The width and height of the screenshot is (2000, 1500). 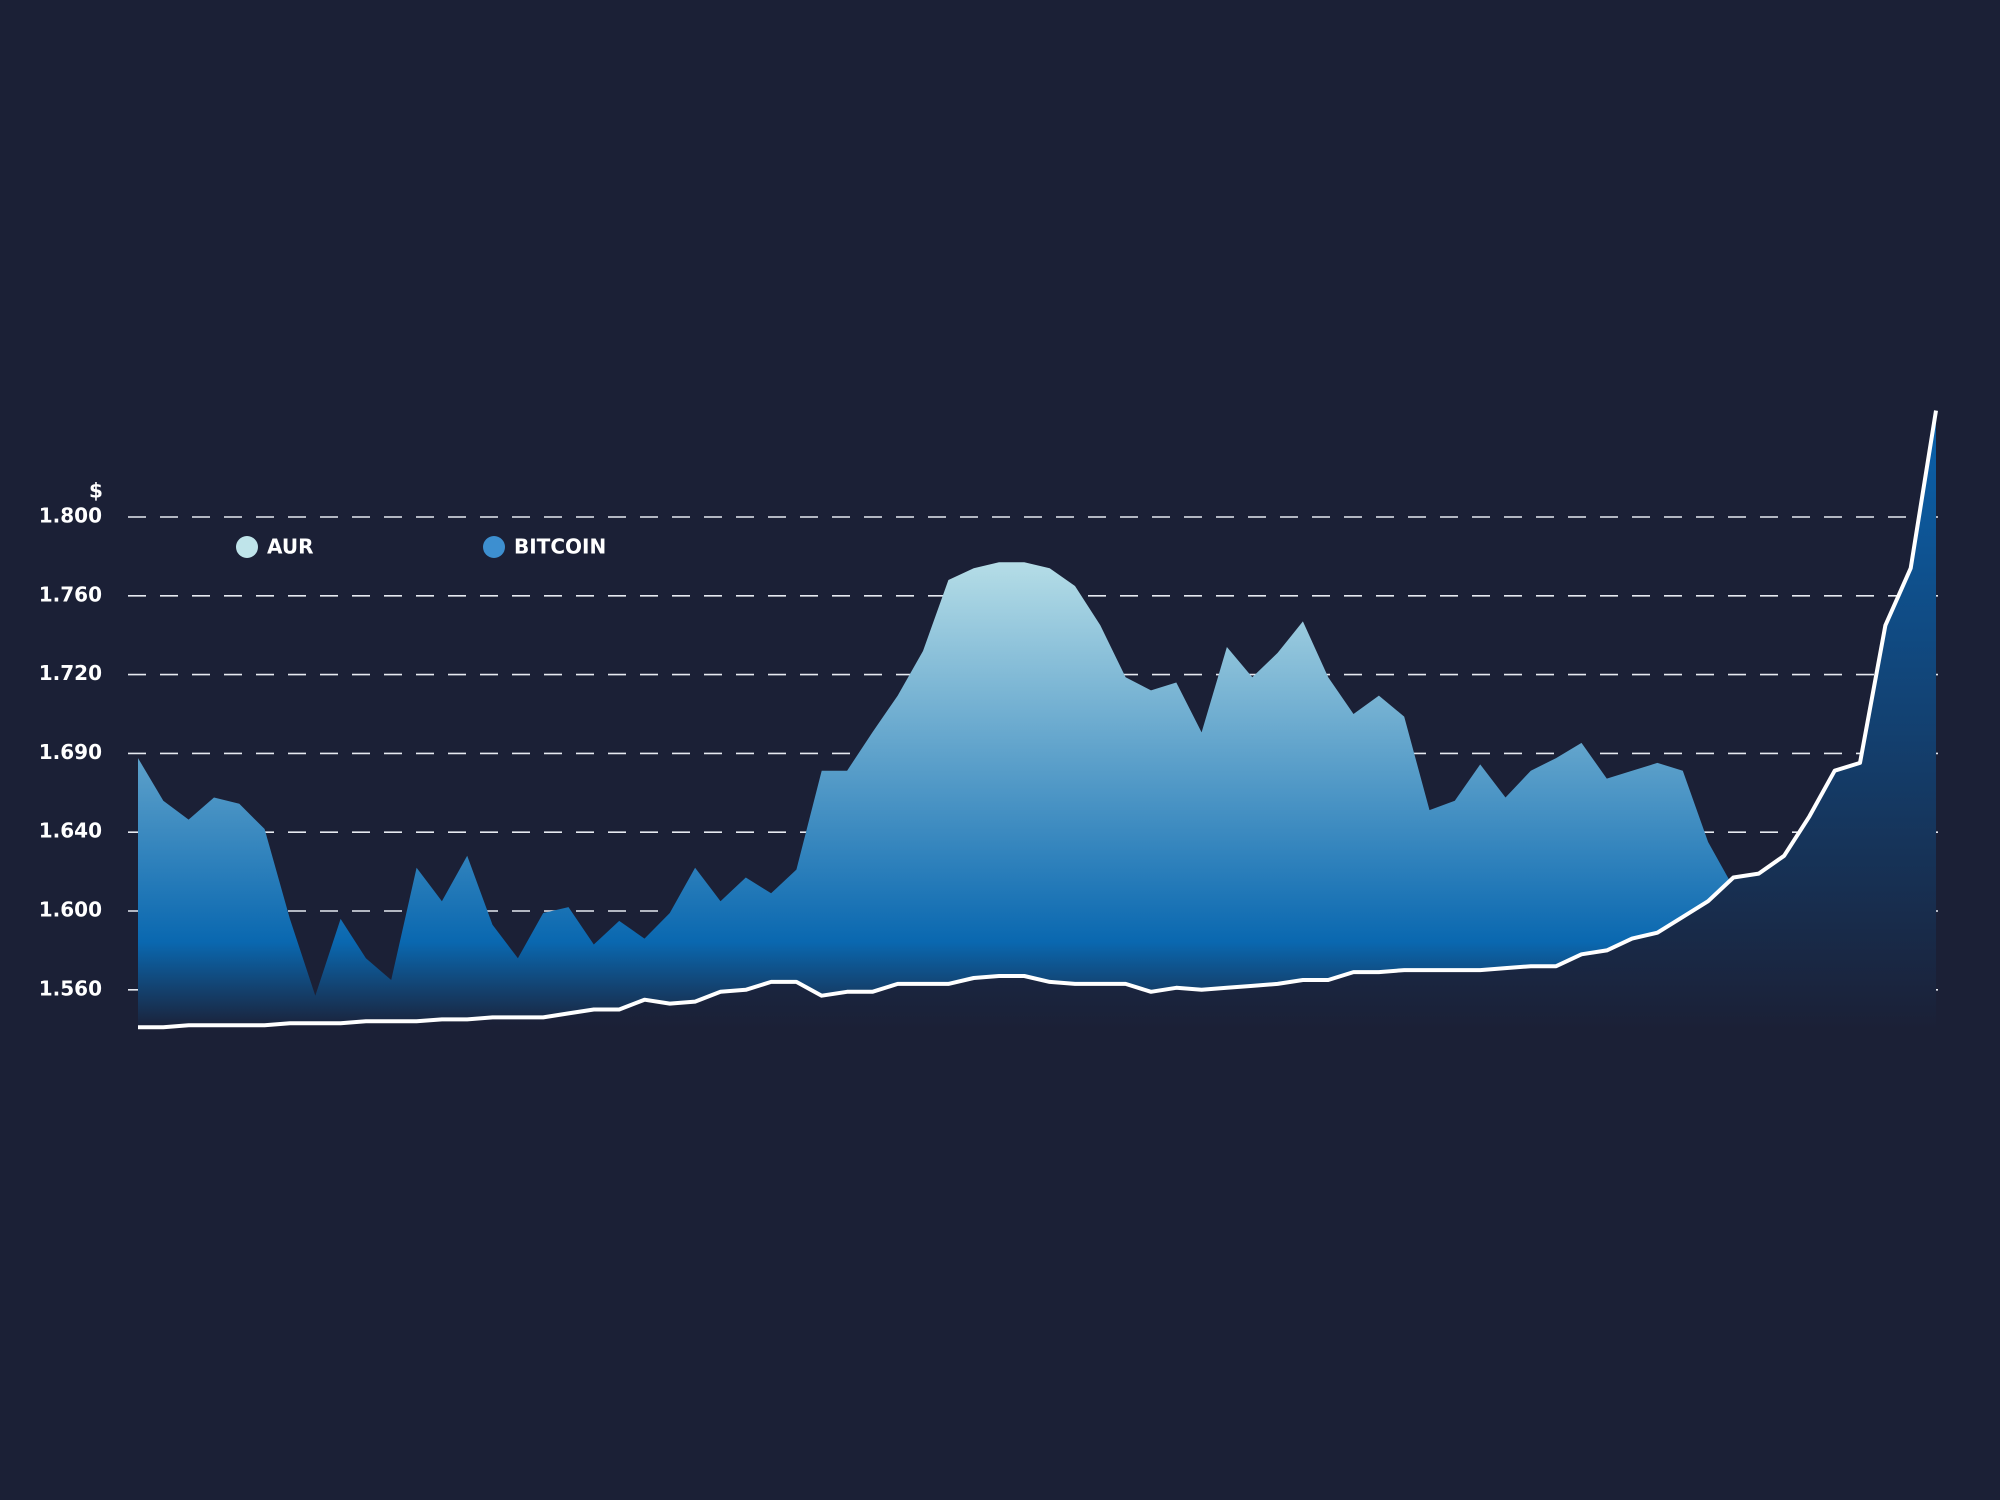 What do you see at coordinates (70, 752) in the screenshot?
I see `y-tick-label: 1.690` at bounding box center [70, 752].